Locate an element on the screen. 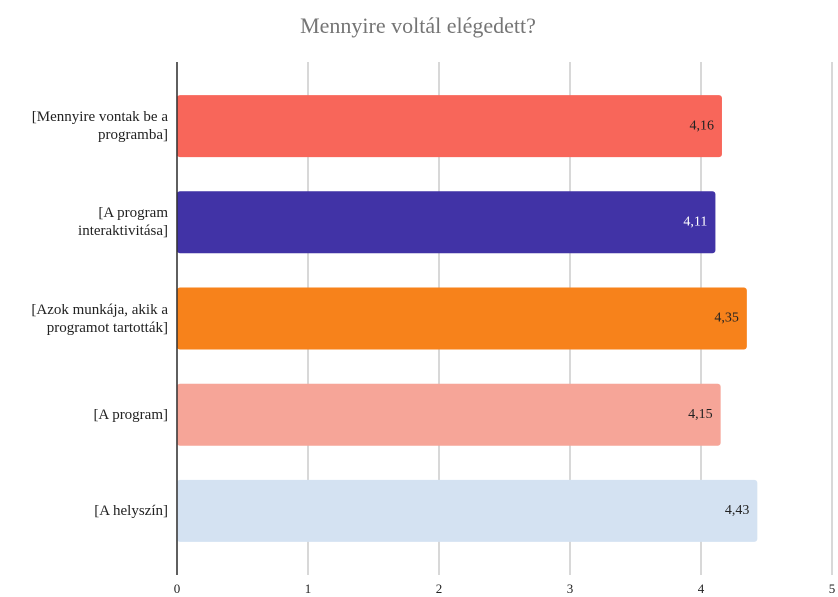 The height and width of the screenshot is (597, 838). x-tick-label: 5 is located at coordinates (832, 588).